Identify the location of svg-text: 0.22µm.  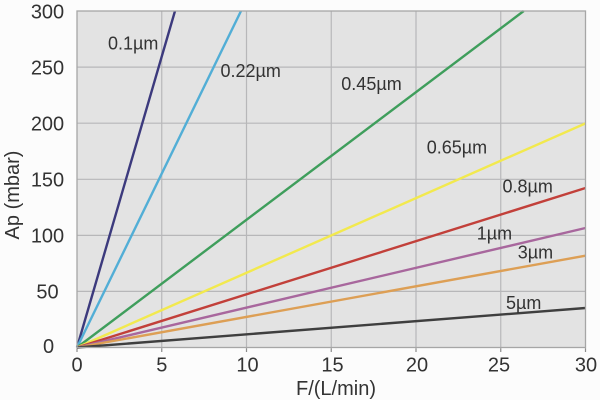
(251, 71).